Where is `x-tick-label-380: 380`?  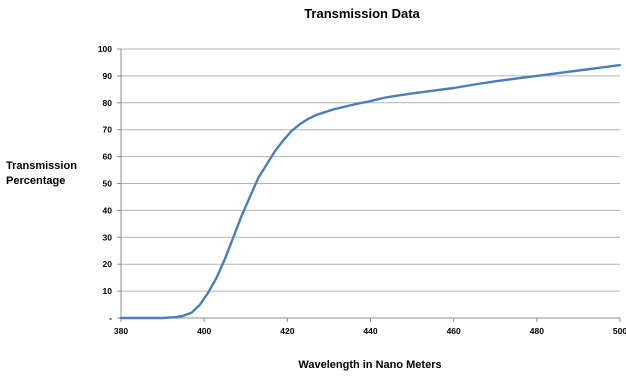 x-tick-label-380: 380 is located at coordinates (121, 331).